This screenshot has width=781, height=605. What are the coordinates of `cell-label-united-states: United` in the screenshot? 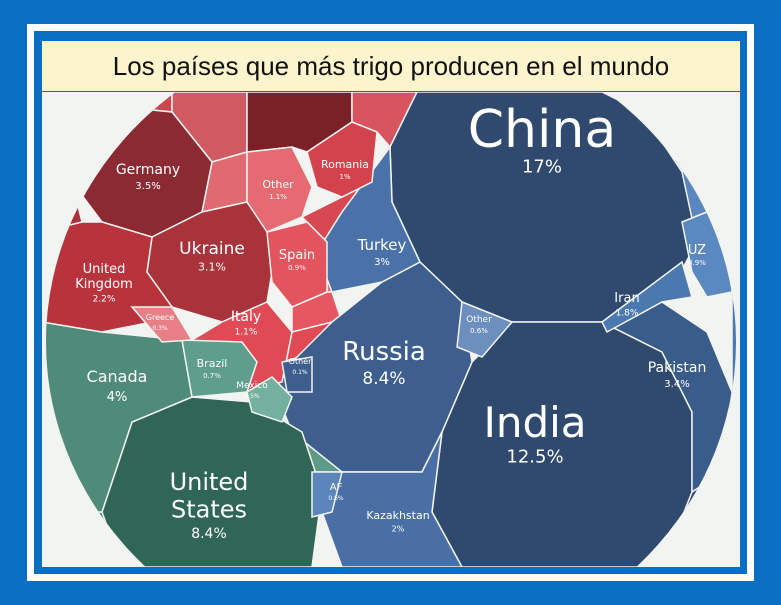 It's located at (209, 482).